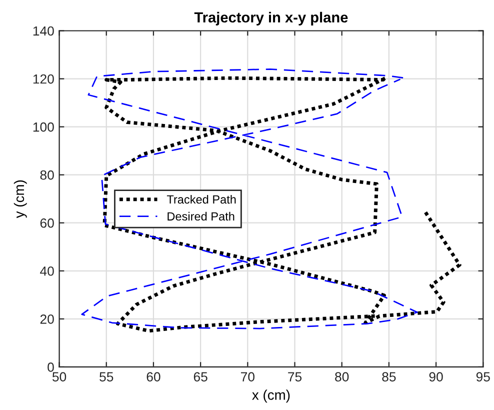 This screenshot has width=494, height=410. Describe the element at coordinates (483, 377) in the screenshot. I see `x-tick-label: 95` at that location.